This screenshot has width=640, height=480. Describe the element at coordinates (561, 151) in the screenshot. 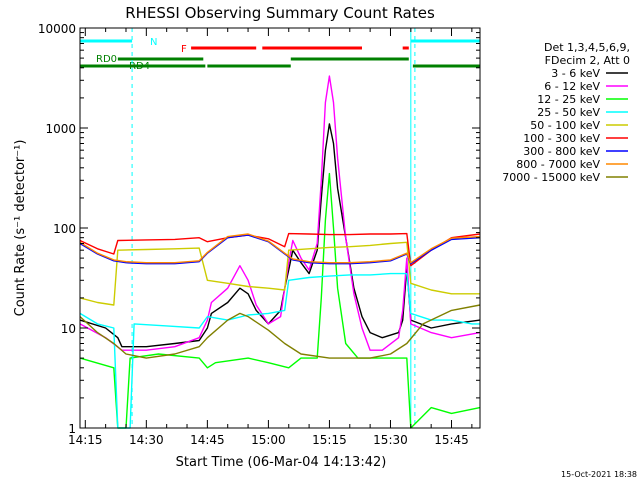

I see `legend-label-6: 300 - 800 keV` at that location.